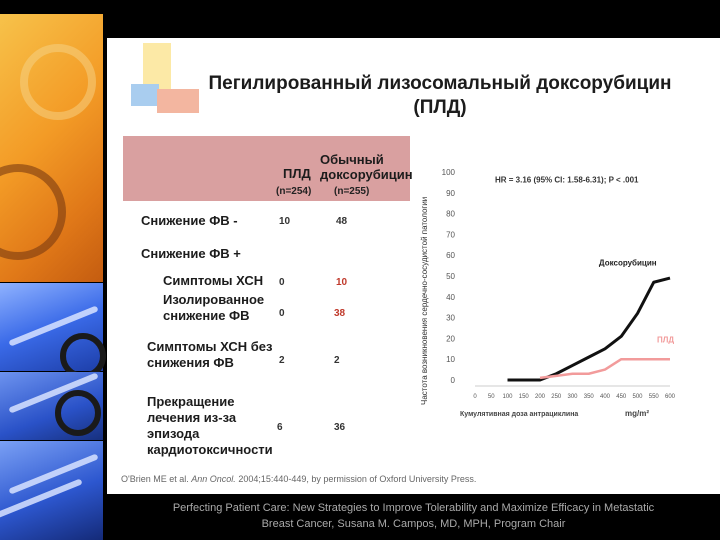  What do you see at coordinates (189, 220) in the screenshot?
I see `row-label-1: Снижение ФВ -` at bounding box center [189, 220].